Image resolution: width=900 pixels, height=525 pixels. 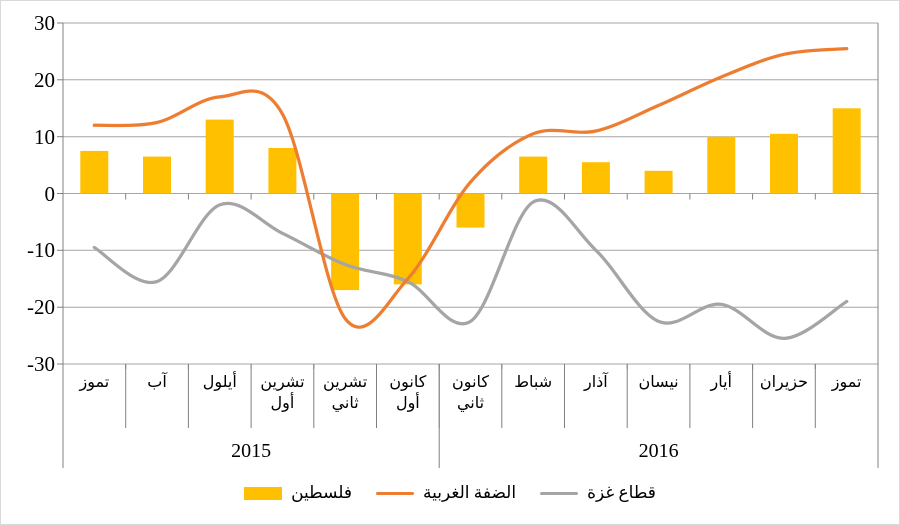 What do you see at coordinates (44, 80) in the screenshot?
I see `y-axis-label: 20` at bounding box center [44, 80].